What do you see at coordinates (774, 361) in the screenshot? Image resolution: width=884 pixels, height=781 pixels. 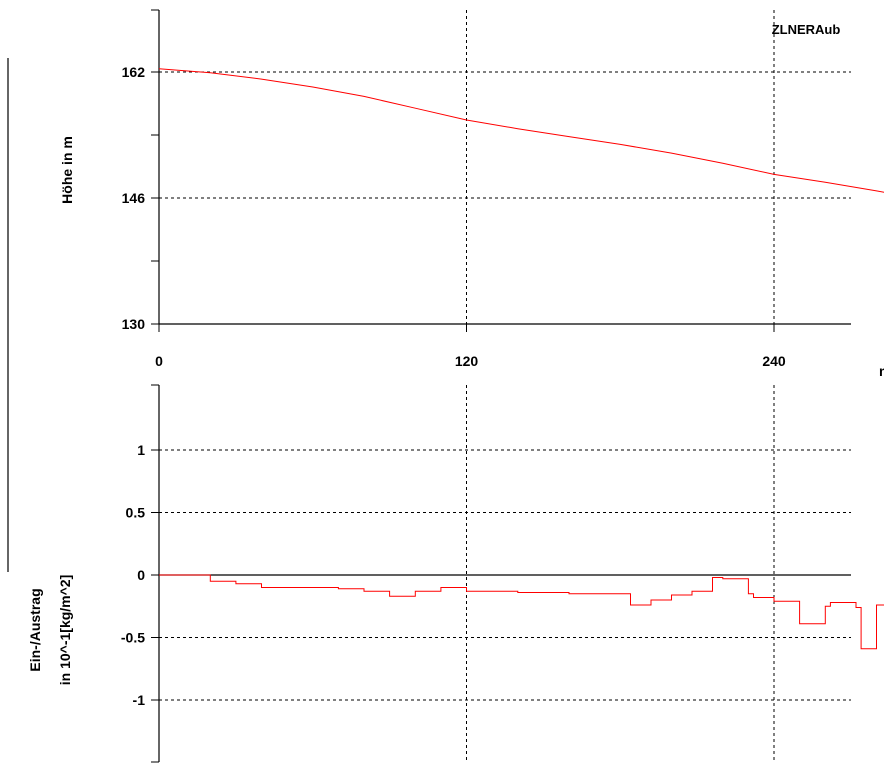 I see `x-tick-label-240: 240` at bounding box center [774, 361].